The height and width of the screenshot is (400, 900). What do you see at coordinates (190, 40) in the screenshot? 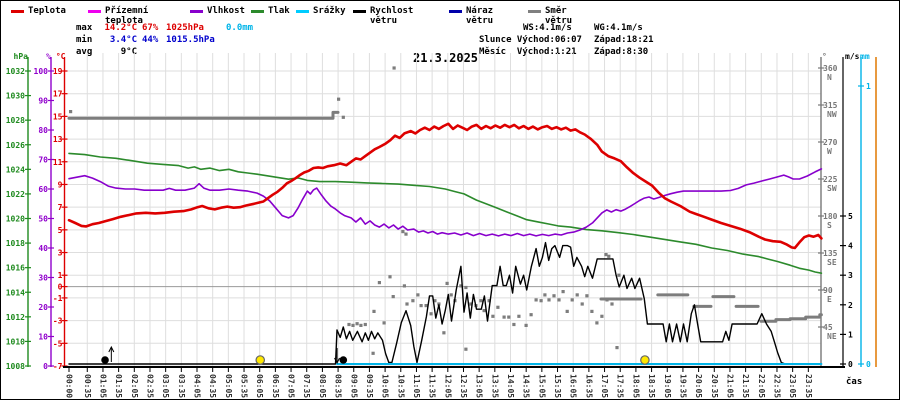
I see `stat-min-pressure: 1015.5hPa` at bounding box center [190, 40].